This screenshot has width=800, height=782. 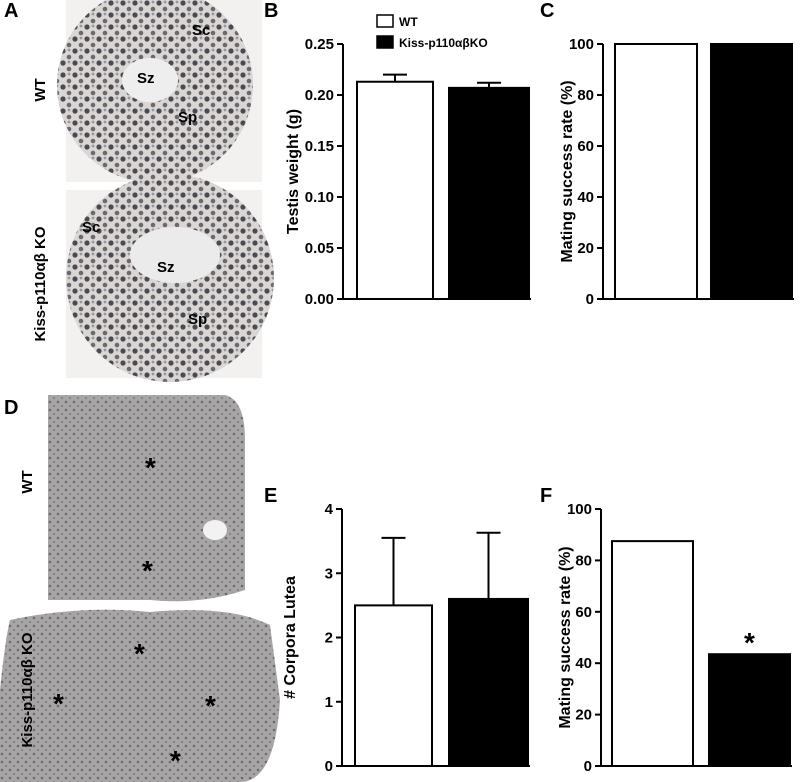 I want to click on panel-label: B, so click(x=271, y=11).